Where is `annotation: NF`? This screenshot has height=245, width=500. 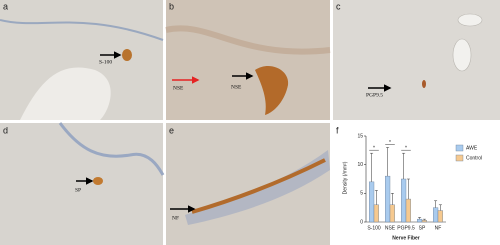
annotation: NF is located at coordinates (175, 218).